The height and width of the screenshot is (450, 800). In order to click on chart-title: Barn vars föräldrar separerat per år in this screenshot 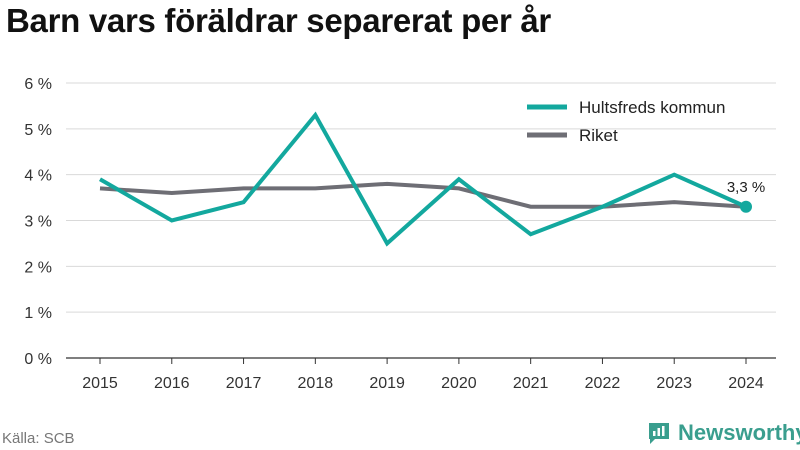, I will do `click(278, 20)`.